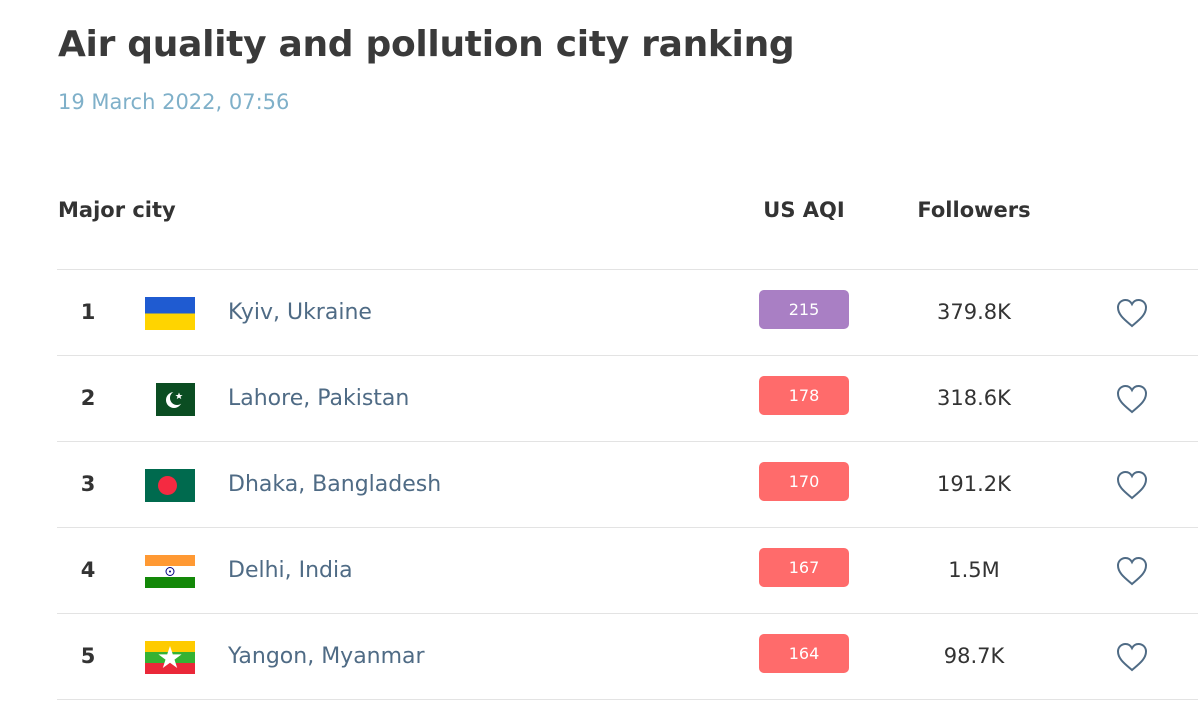 This screenshot has width=1198, height=706. I want to click on aqi-badge: 167, so click(804, 567).